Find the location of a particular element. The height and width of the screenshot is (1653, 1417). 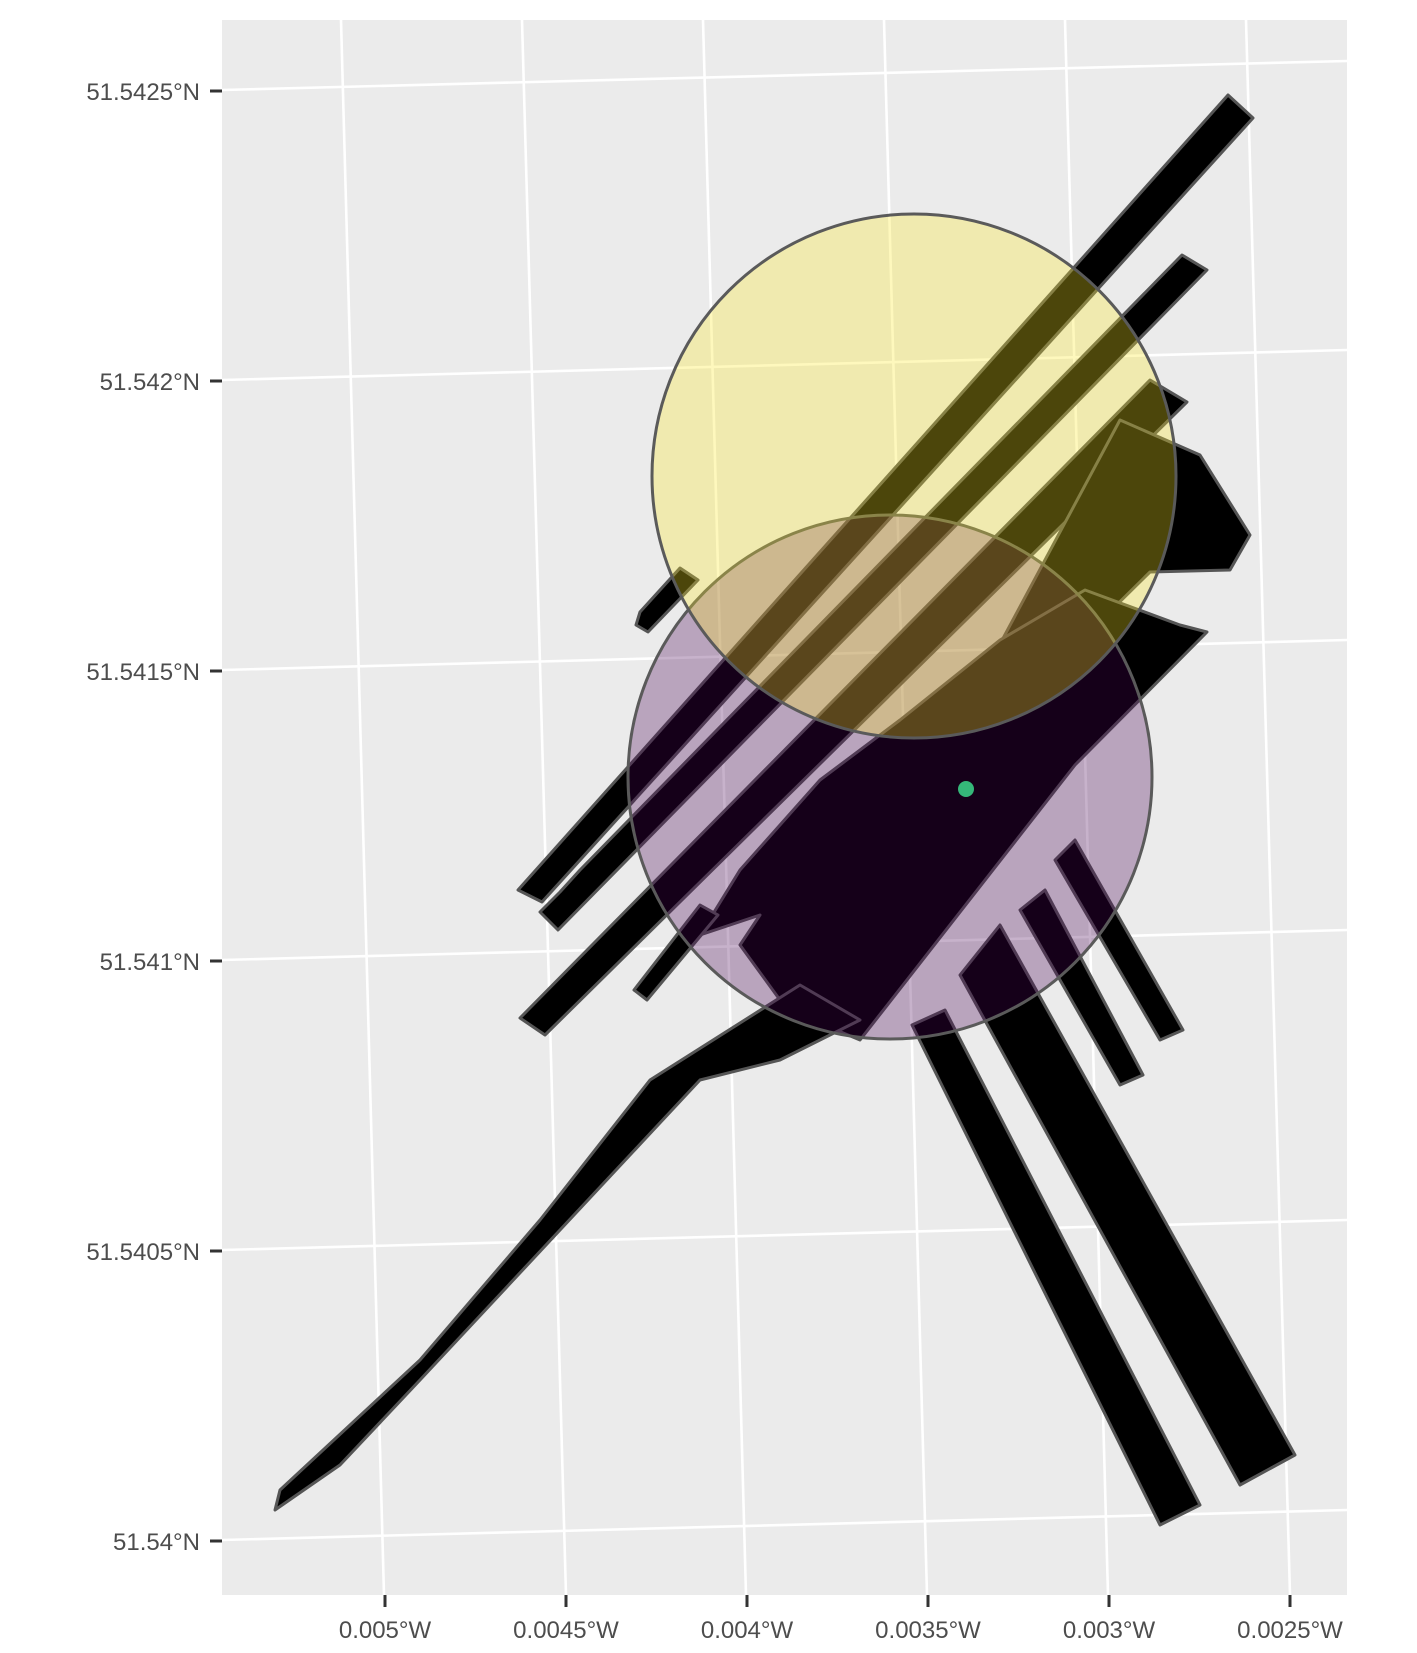

x-tick-label: 0.0025°W is located at coordinates (1290, 1630).